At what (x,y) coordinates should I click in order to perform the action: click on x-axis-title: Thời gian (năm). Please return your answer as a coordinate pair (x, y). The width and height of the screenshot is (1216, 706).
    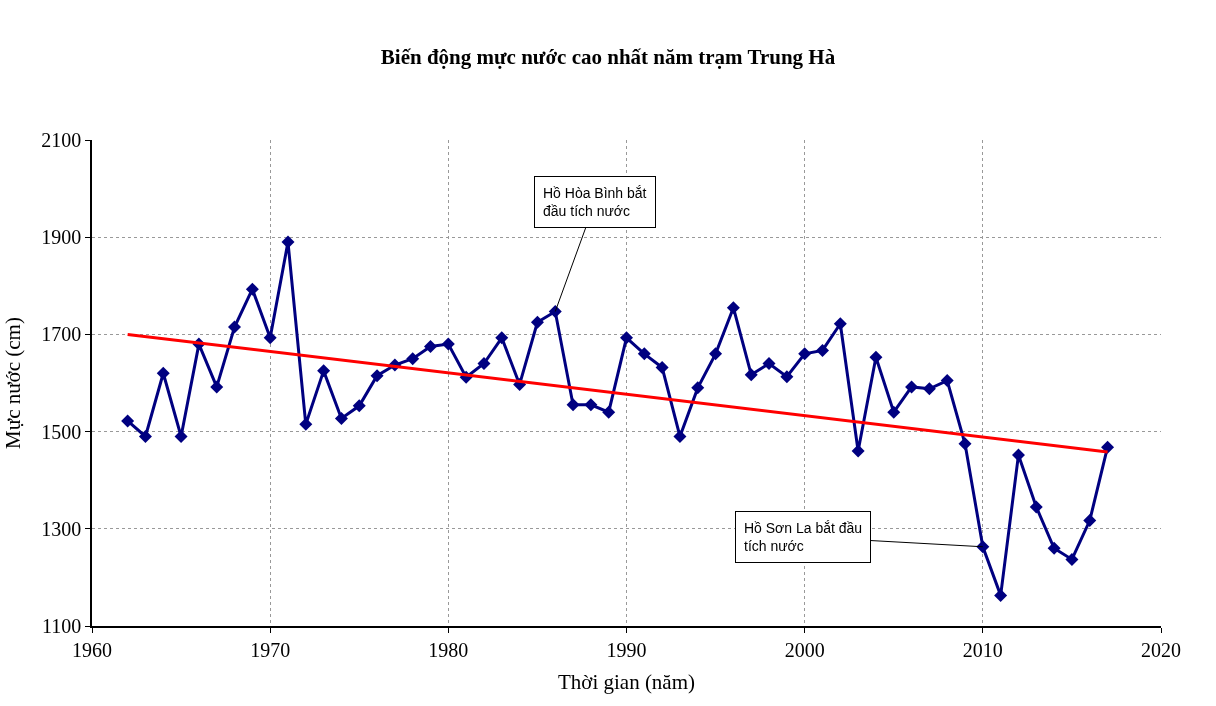
    Looking at the image, I should click on (626, 682).